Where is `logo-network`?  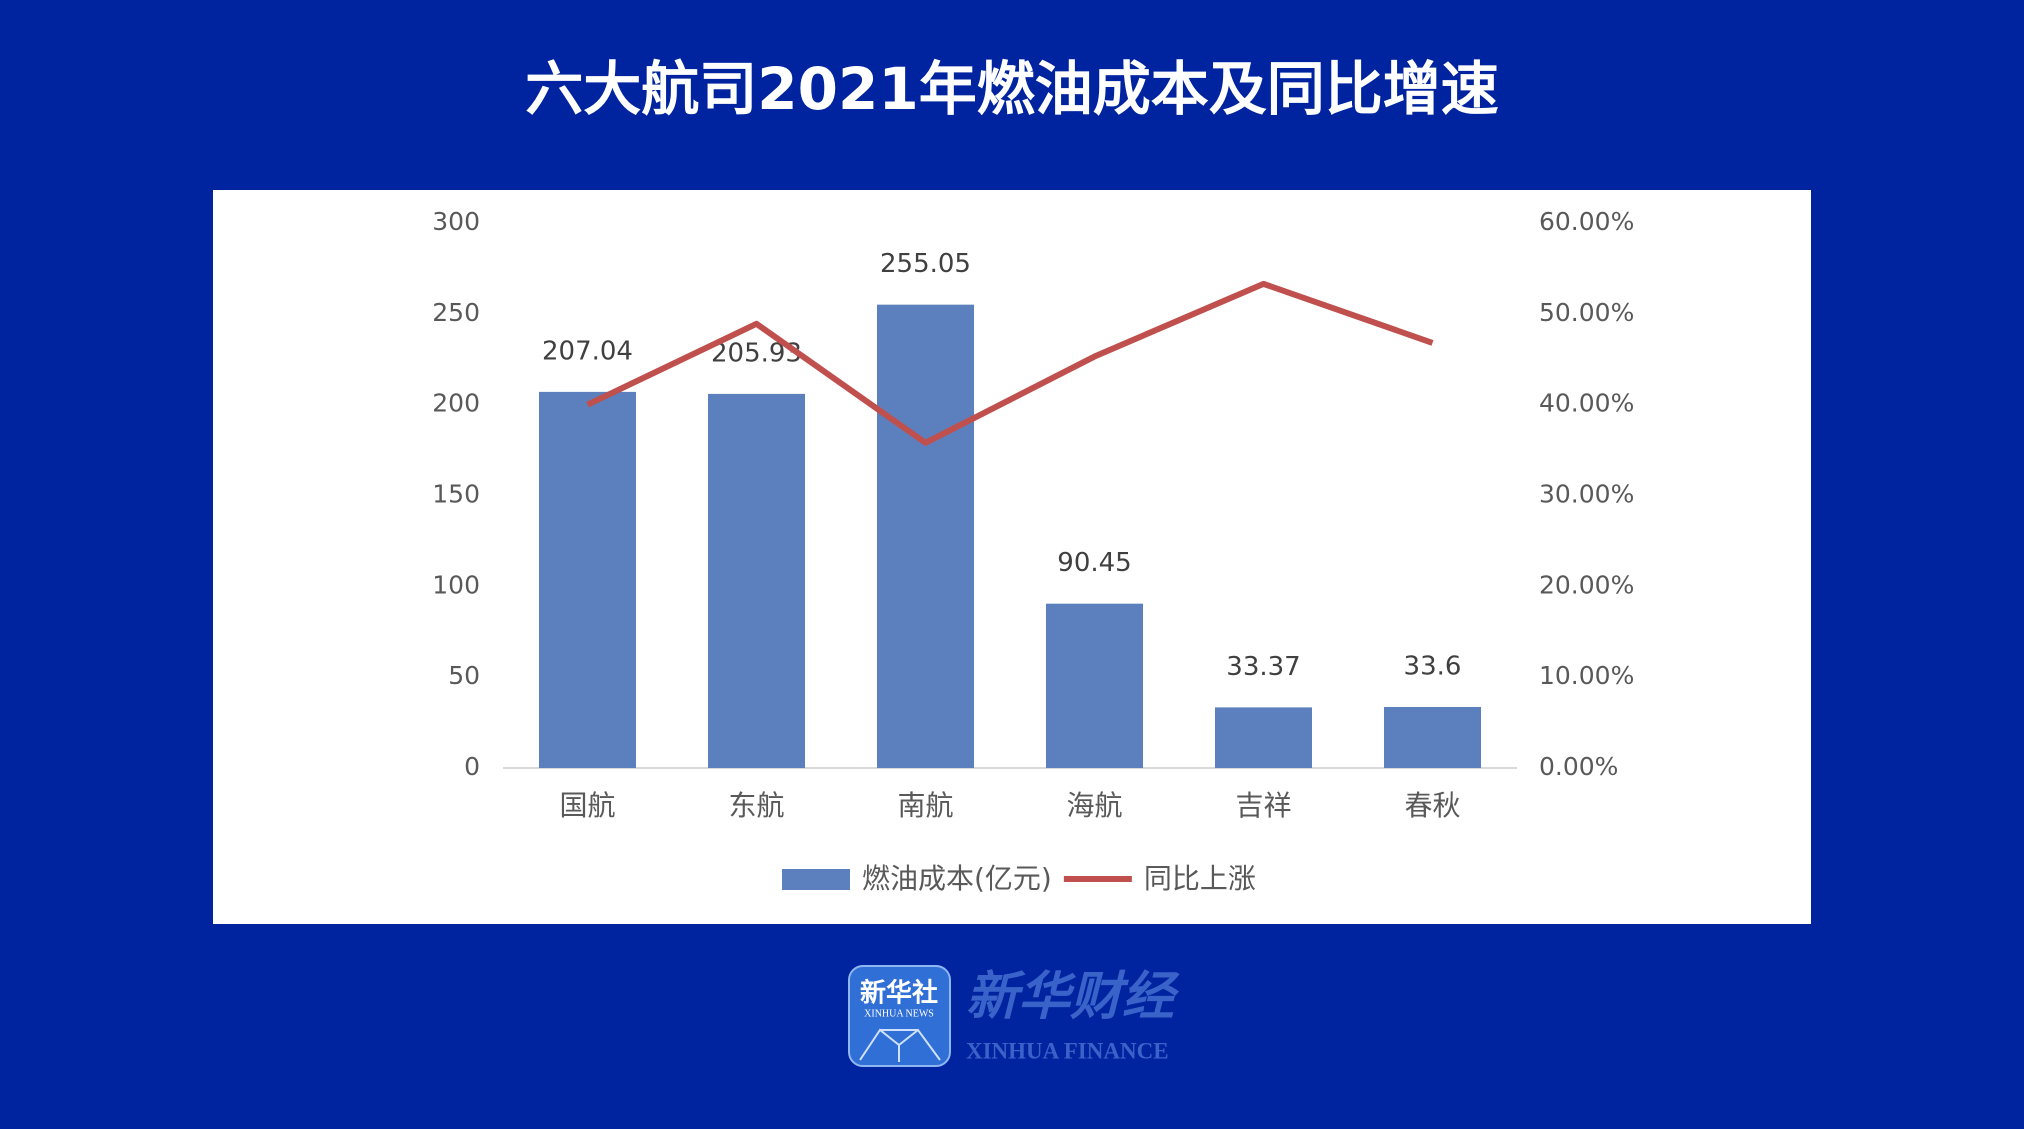 logo-network is located at coordinates (900, 1045).